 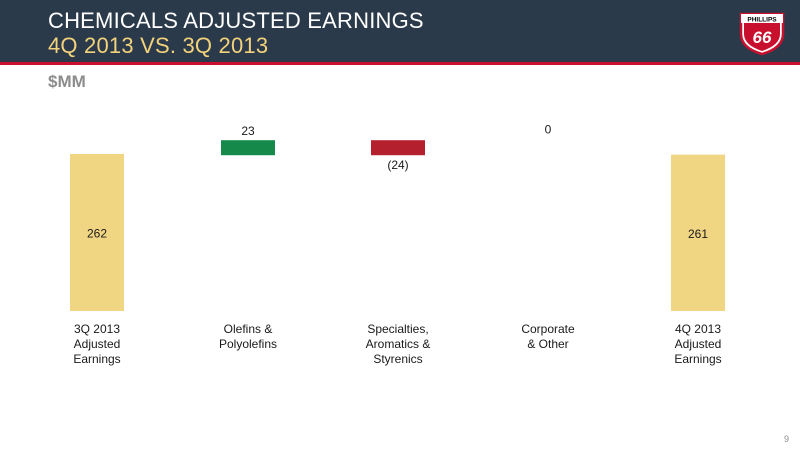 What do you see at coordinates (787, 439) in the screenshot?
I see `page-number: 9` at bounding box center [787, 439].